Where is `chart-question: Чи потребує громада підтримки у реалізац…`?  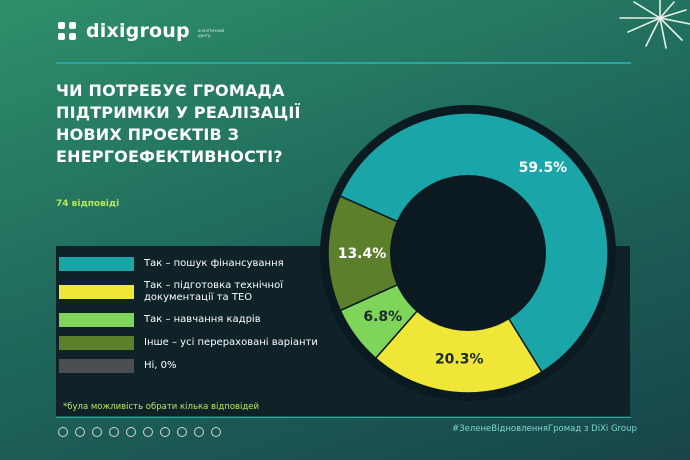 chart-question: Чи потребує громада підтримки у реалізац… is located at coordinates (178, 123).